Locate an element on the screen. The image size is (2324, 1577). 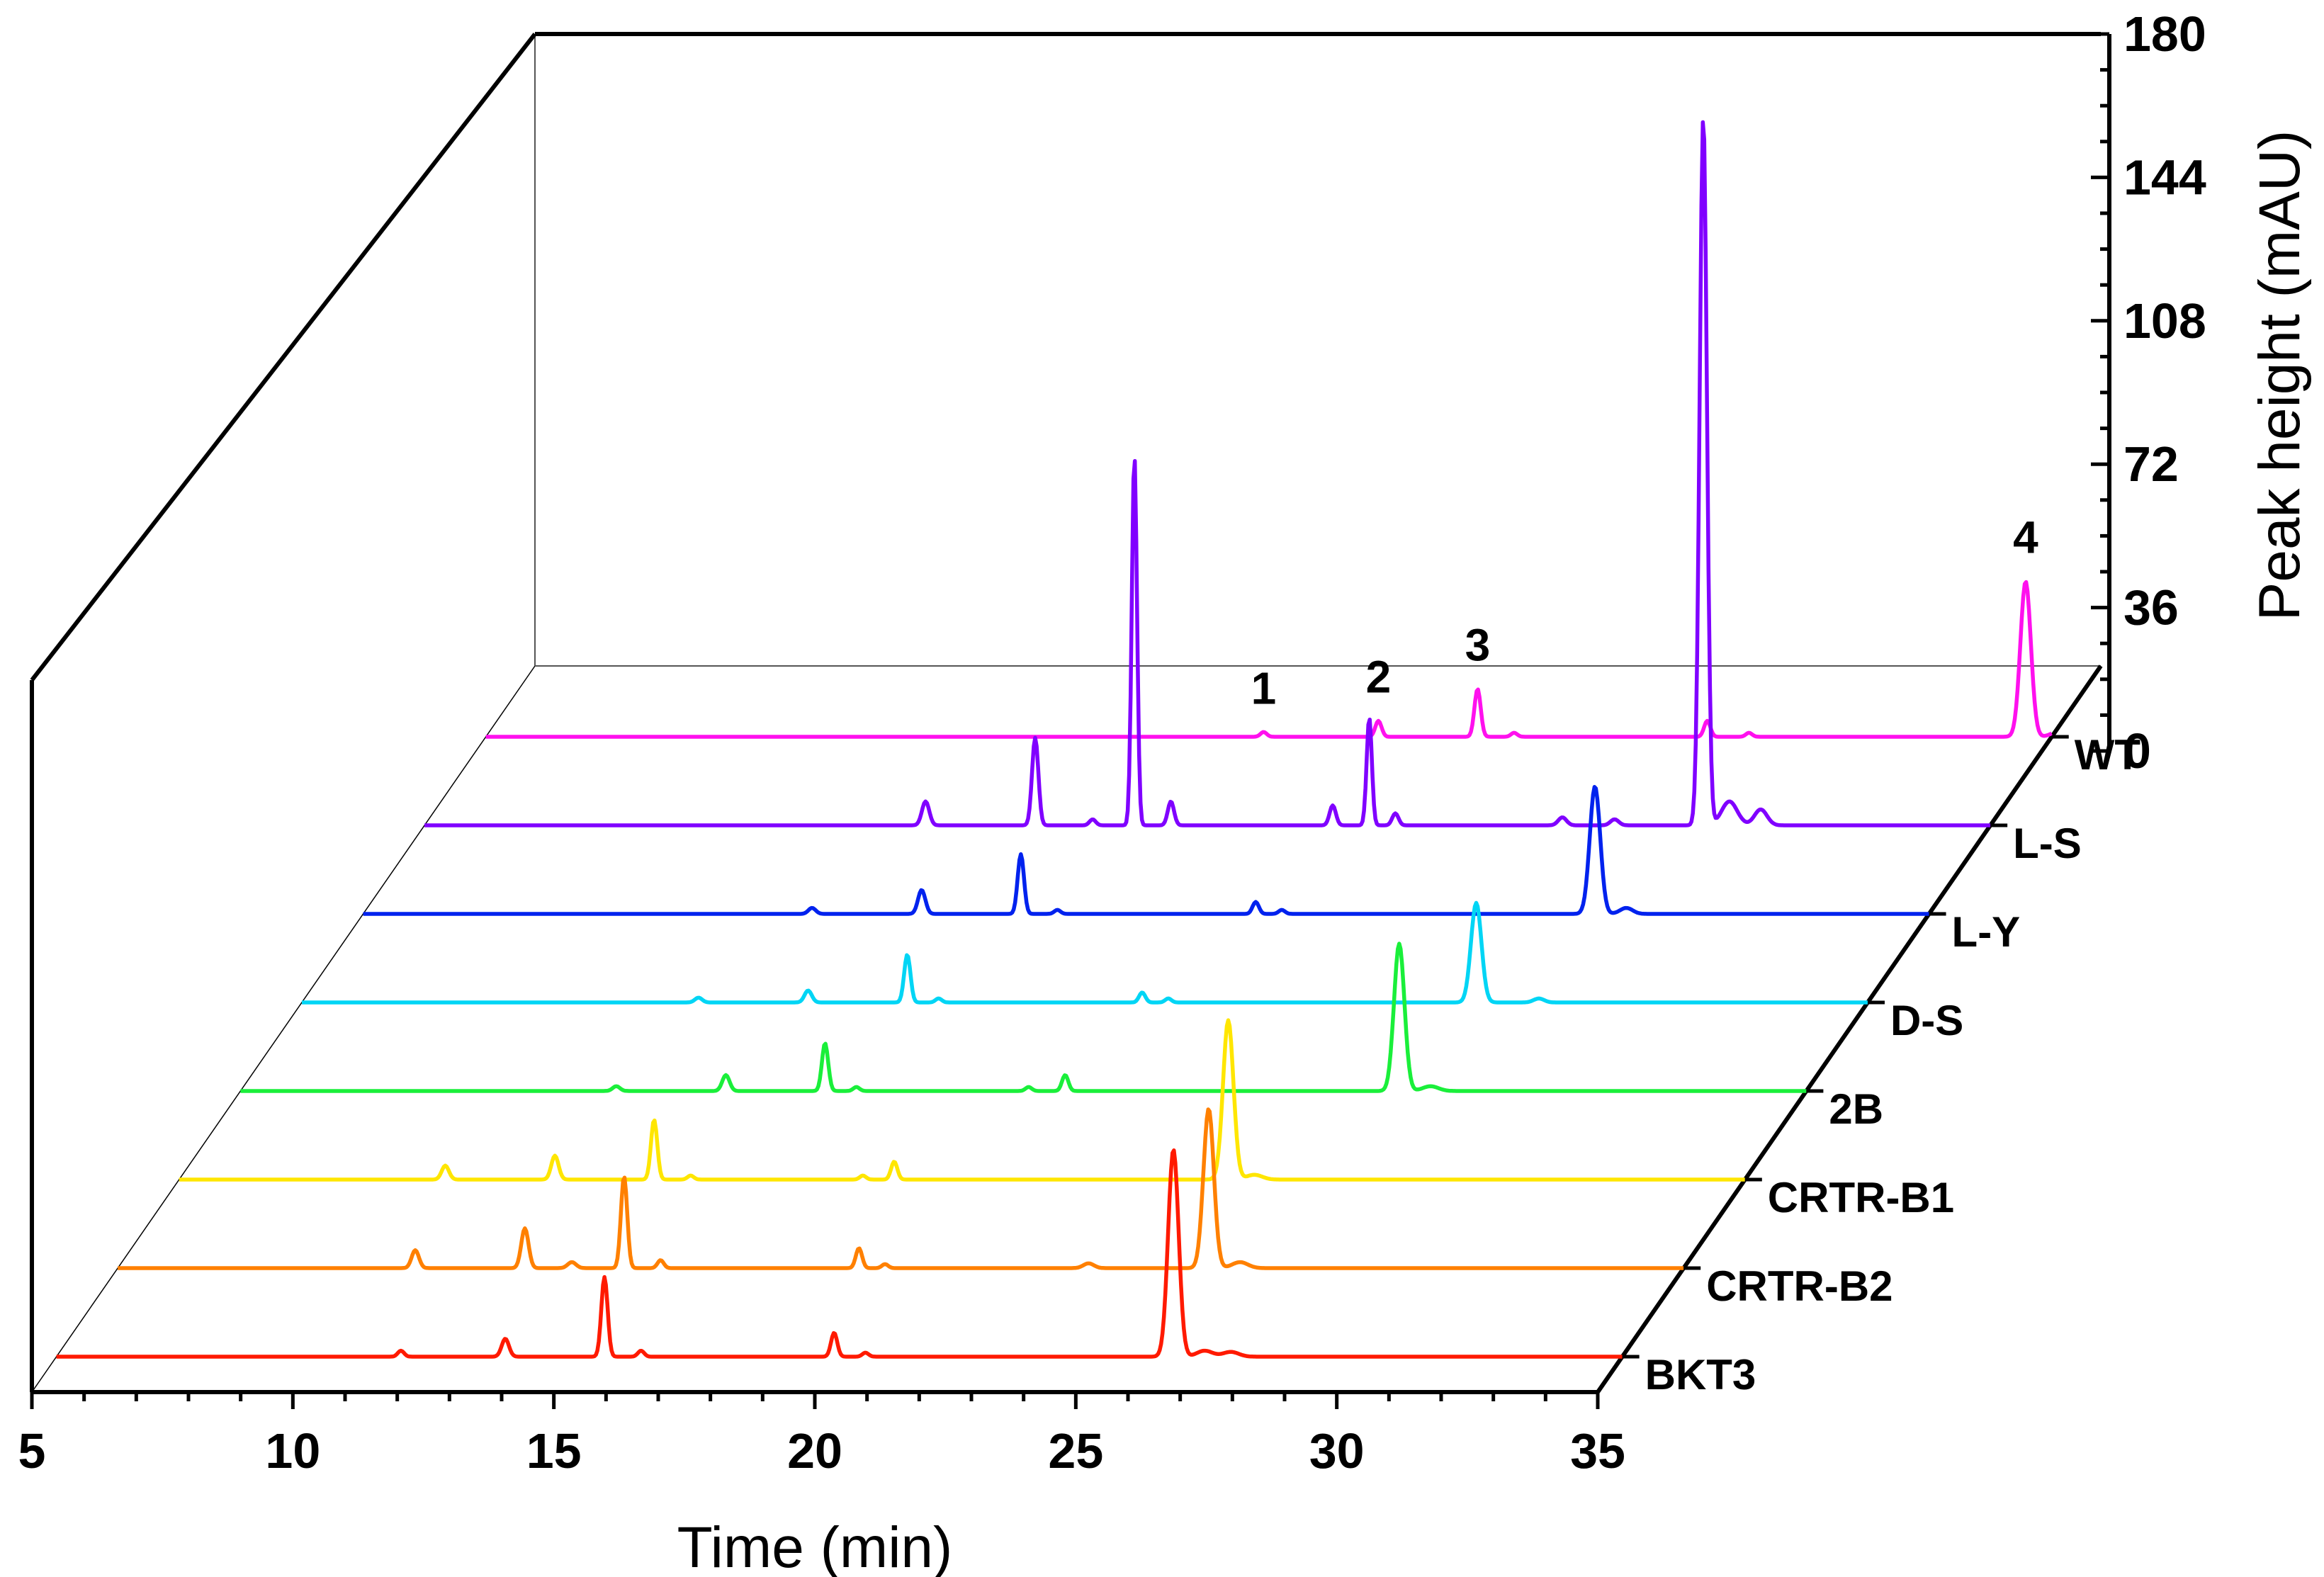
trace-wt is located at coordinates (1269, 659).